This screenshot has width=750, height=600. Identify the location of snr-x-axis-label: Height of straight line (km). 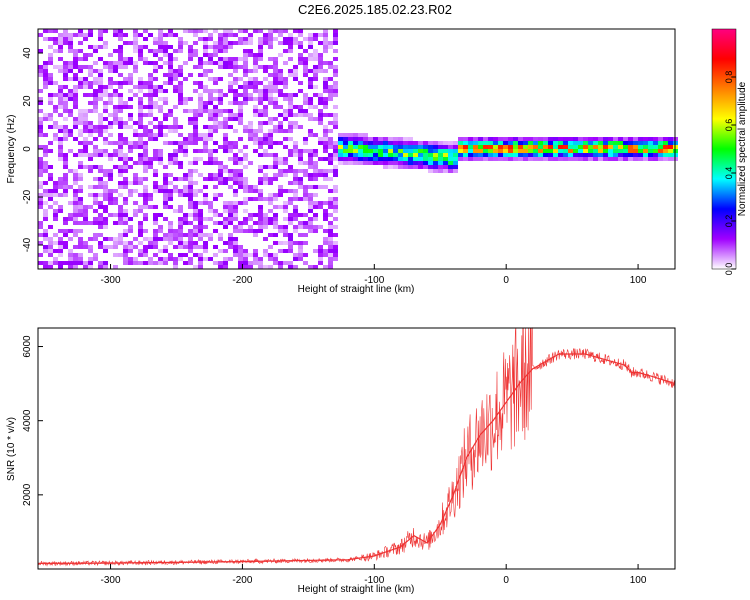
(356, 589).